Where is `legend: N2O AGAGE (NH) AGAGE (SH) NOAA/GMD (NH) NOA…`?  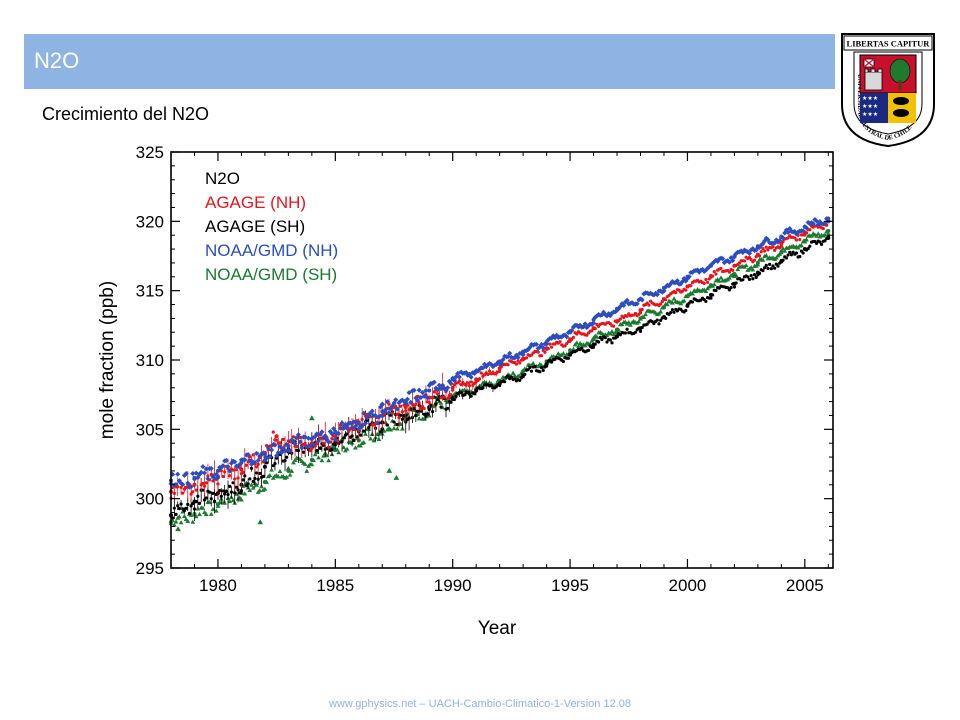 legend: N2O AGAGE (NH) AGAGE (SH) NOAA/GMD (NH) NOA… is located at coordinates (271, 226).